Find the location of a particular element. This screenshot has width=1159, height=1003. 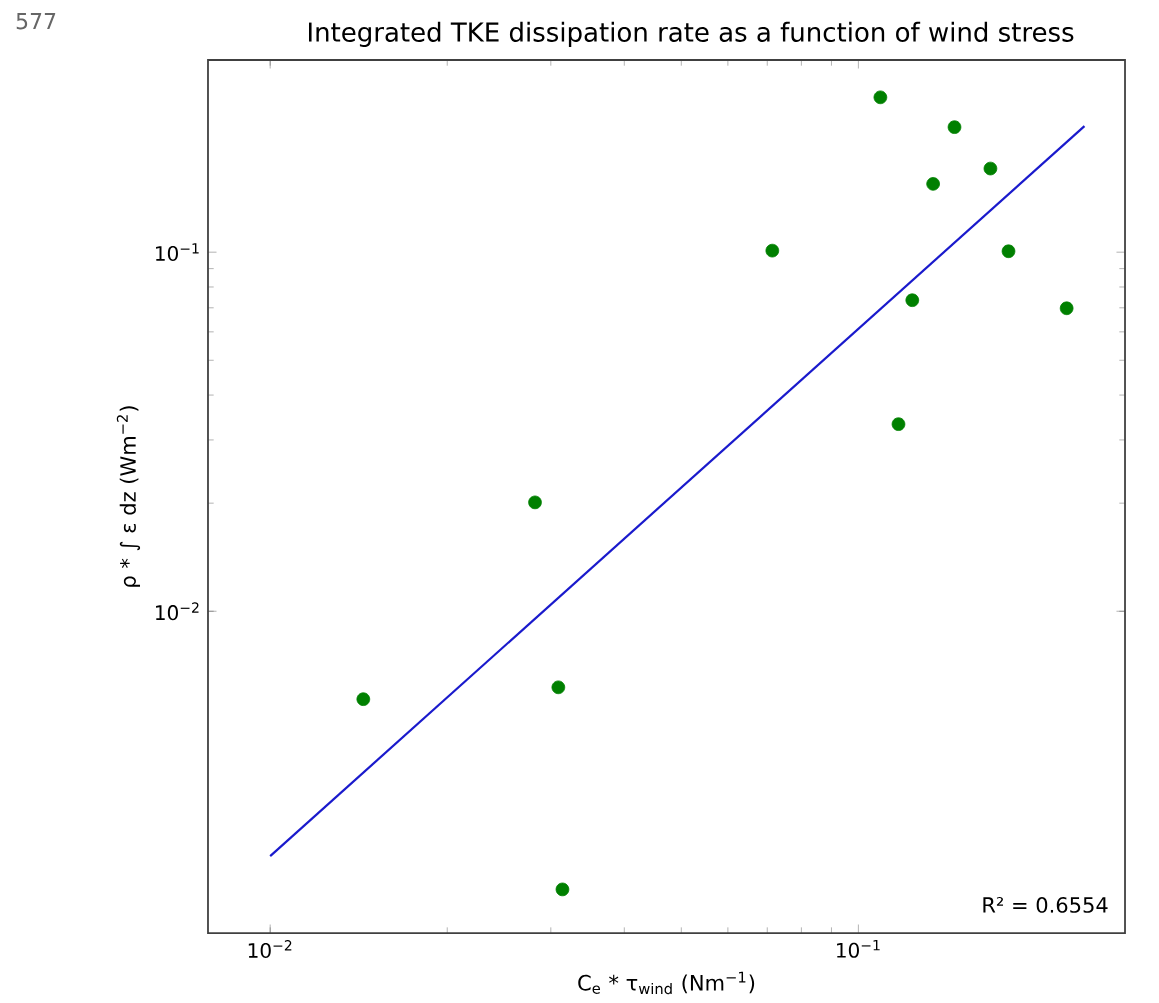

annotation: R² = 0.6554 is located at coordinates (1045, 904).